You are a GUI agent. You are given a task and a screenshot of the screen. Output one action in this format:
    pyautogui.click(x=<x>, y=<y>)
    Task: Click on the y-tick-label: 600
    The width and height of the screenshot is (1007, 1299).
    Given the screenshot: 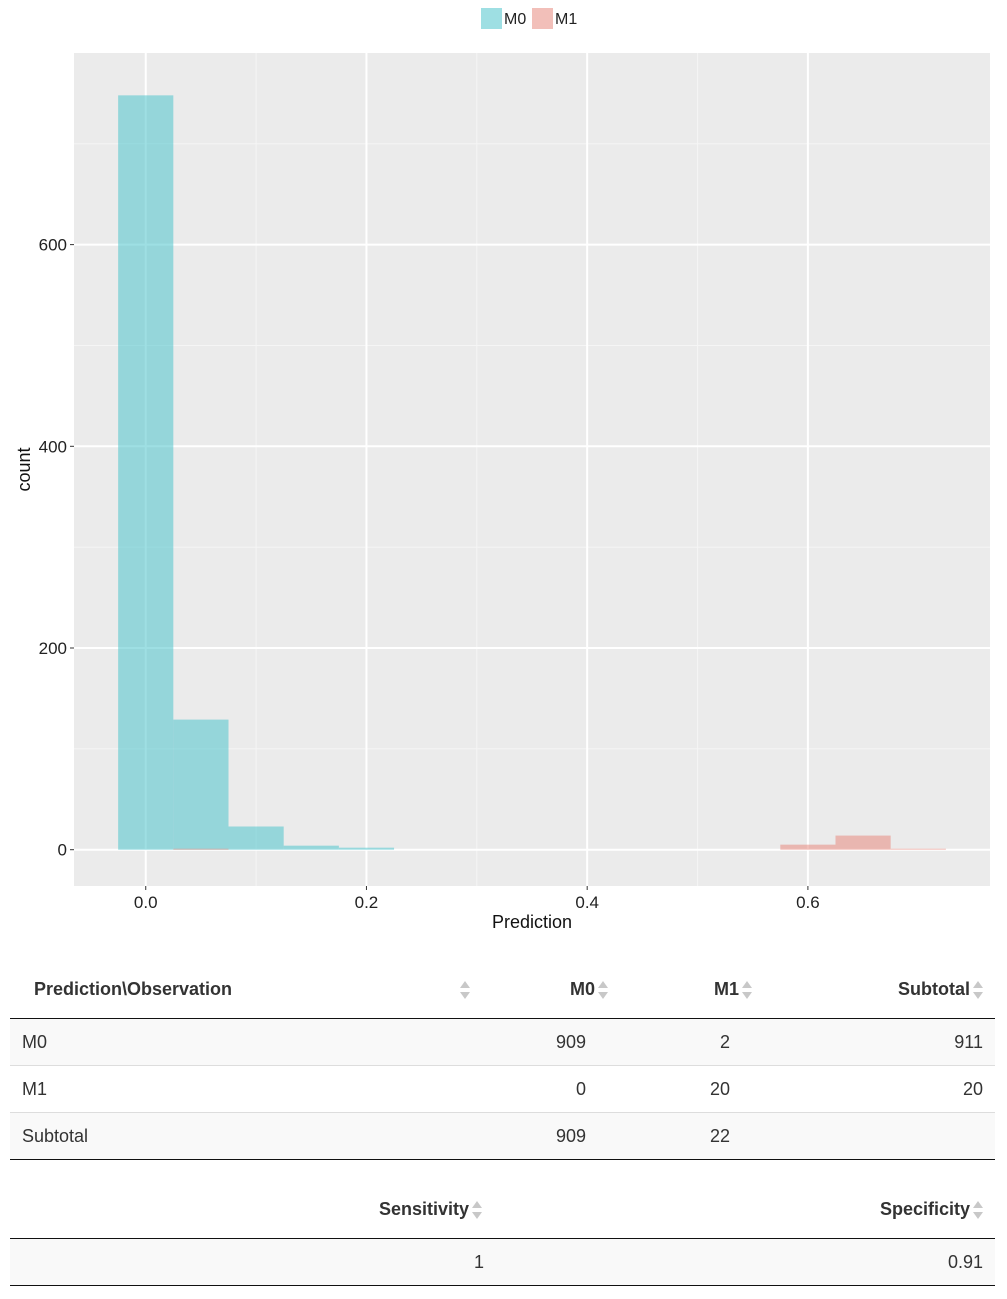 What is the action you would take?
    pyautogui.click(x=53, y=245)
    